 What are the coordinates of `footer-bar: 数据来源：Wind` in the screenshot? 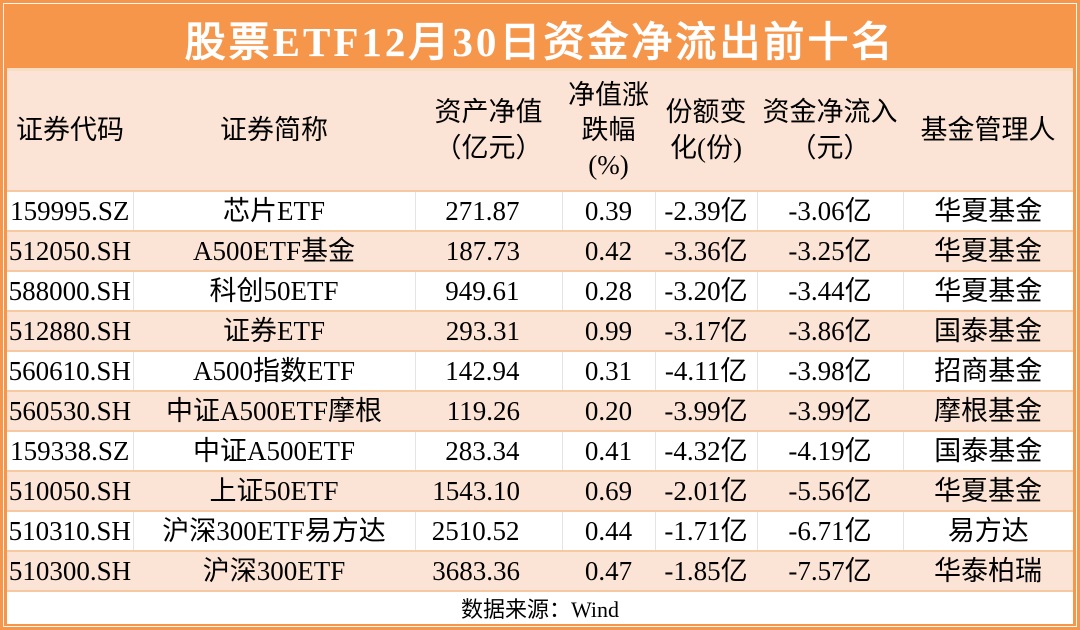 It's located at (540, 607).